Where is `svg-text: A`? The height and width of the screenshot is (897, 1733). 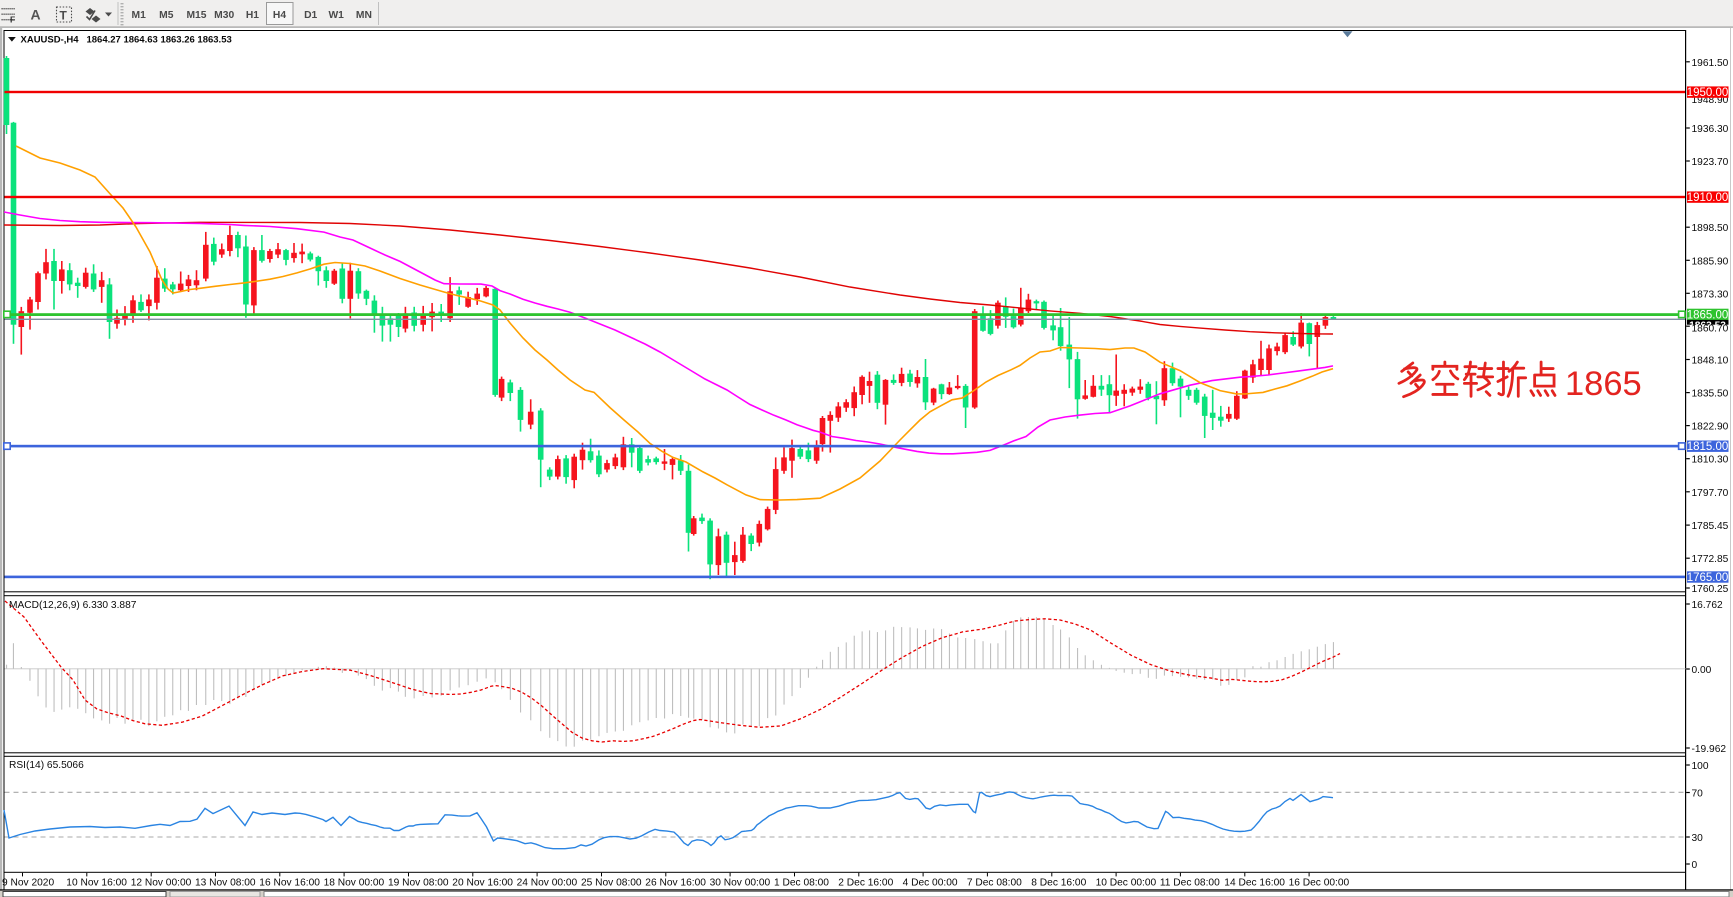 svg-text: A is located at coordinates (36, 15).